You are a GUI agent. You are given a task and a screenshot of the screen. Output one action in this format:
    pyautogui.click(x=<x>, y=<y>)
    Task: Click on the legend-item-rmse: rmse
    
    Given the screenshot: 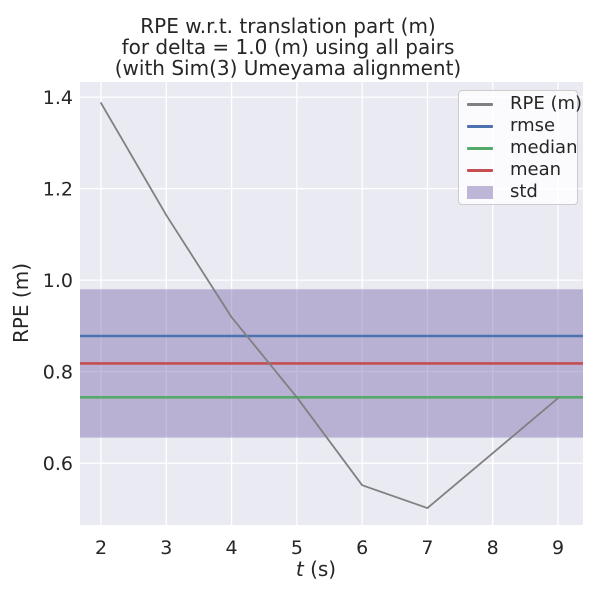 What is the action you would take?
    pyautogui.click(x=522, y=126)
    